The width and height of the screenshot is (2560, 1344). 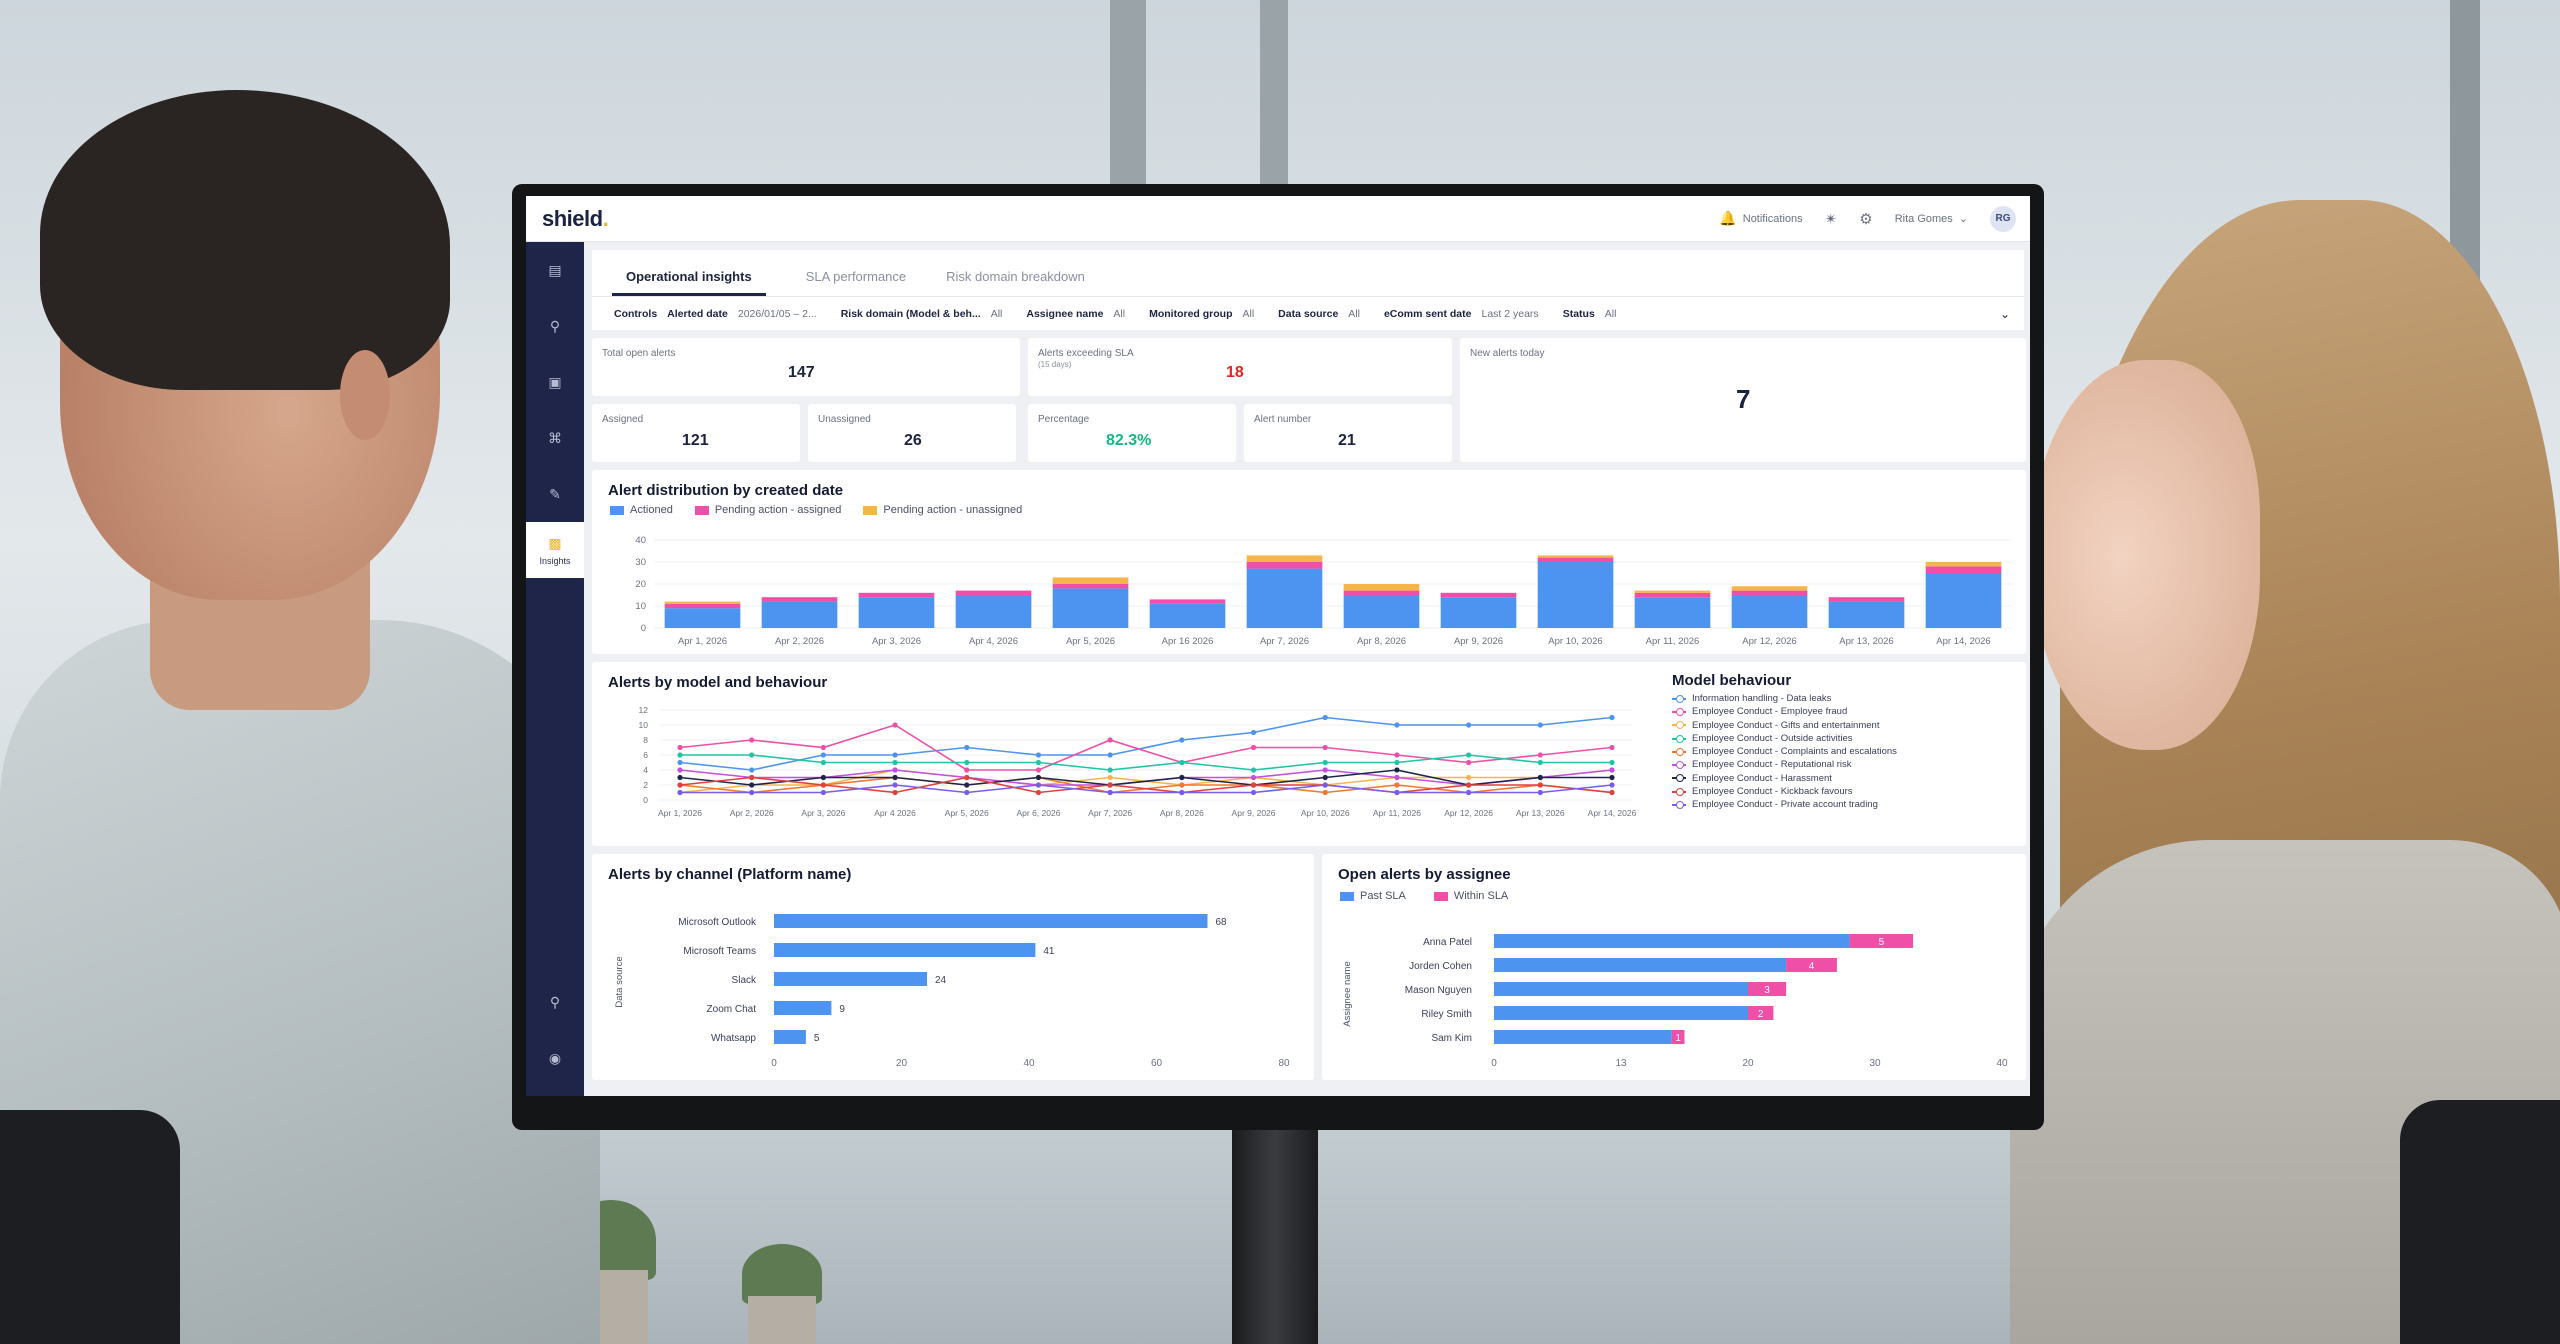 What do you see at coordinates (1784, 791) in the screenshot?
I see `legend-item: Employee Conduct - Kickback favours` at bounding box center [1784, 791].